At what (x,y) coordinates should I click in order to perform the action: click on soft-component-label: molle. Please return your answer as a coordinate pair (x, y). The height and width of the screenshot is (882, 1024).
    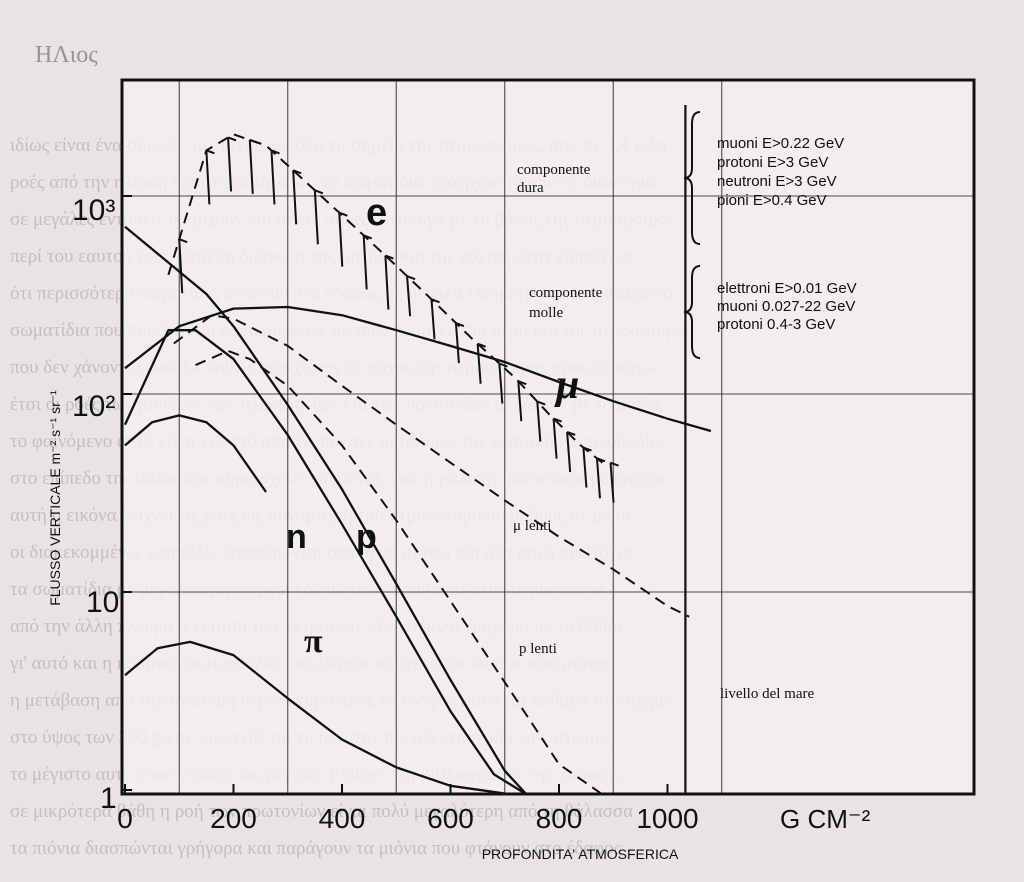
    Looking at the image, I should click on (546, 313).